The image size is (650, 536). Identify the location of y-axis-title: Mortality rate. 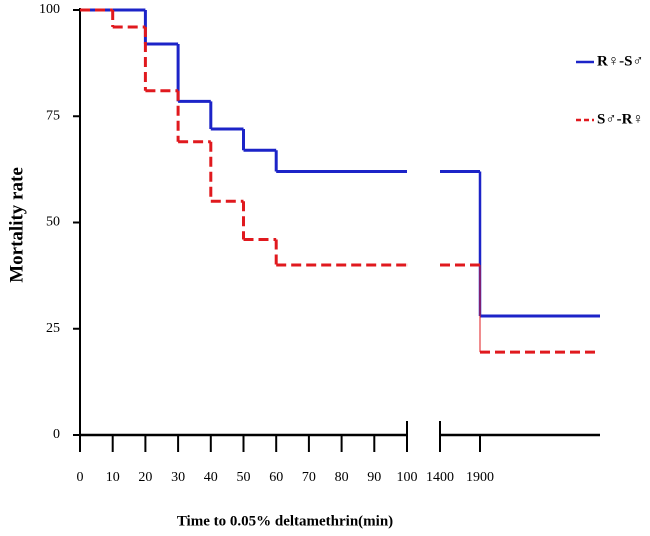
(16, 225).